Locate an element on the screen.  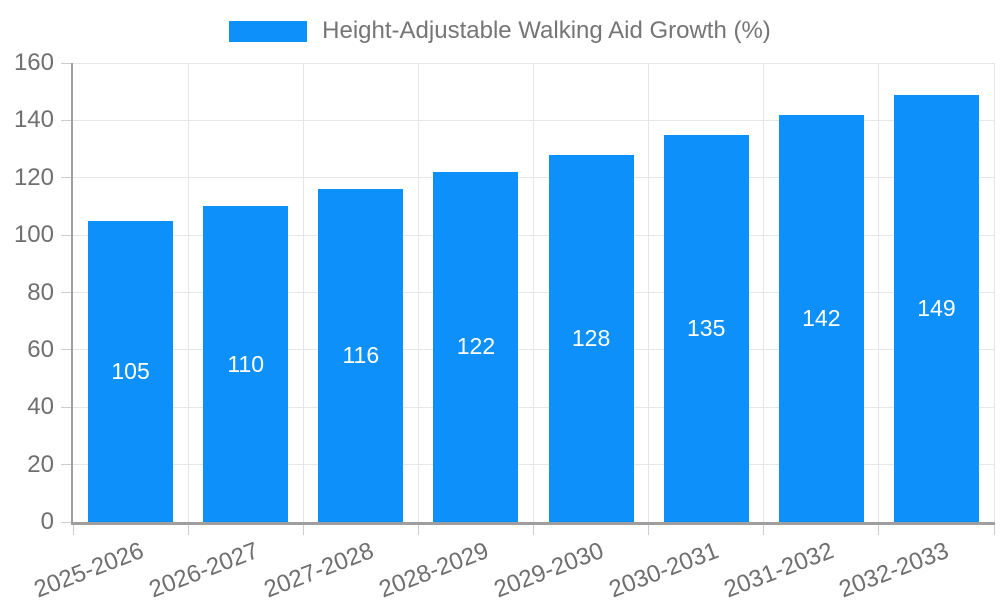
x-tick-label: 2029-2030 is located at coordinates (549, 568).